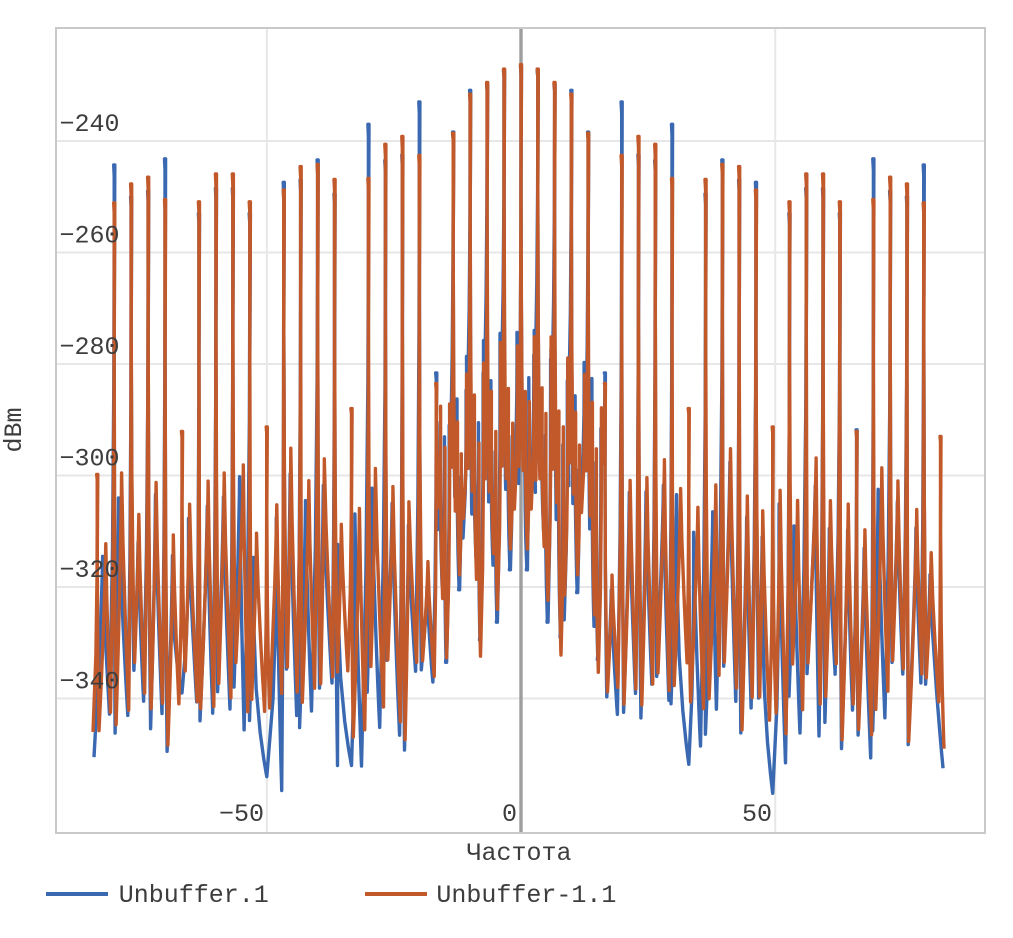  Describe the element at coordinates (14, 429) in the screenshot. I see `svg-text: dBm` at that location.